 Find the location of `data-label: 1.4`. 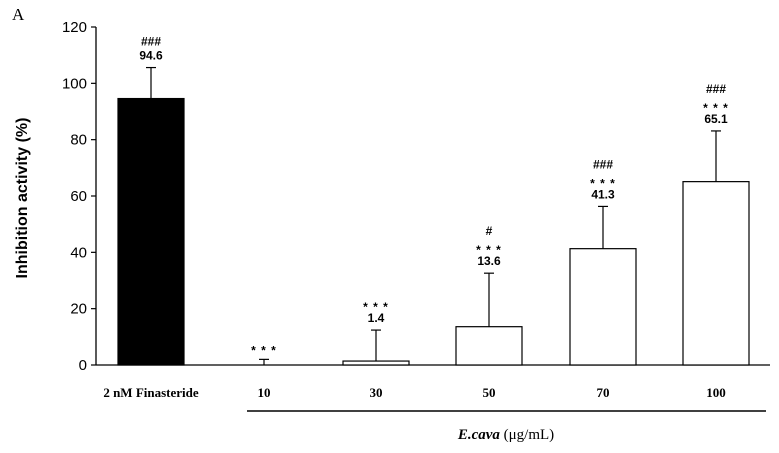

data-label: 1.4 is located at coordinates (376, 318).